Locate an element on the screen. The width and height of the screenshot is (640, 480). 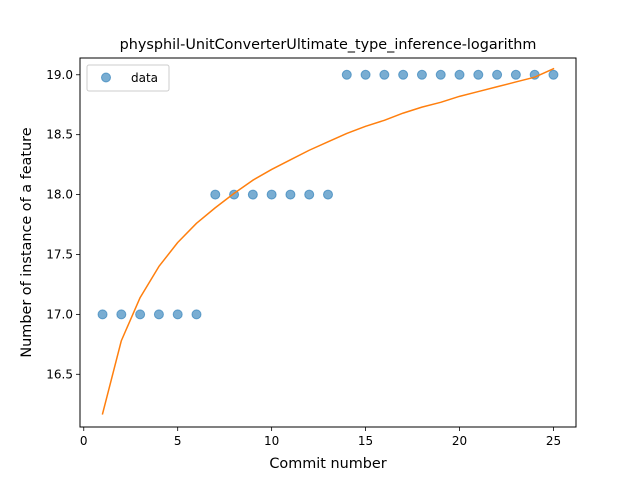
x-tick-label: 20 is located at coordinates (459, 441).